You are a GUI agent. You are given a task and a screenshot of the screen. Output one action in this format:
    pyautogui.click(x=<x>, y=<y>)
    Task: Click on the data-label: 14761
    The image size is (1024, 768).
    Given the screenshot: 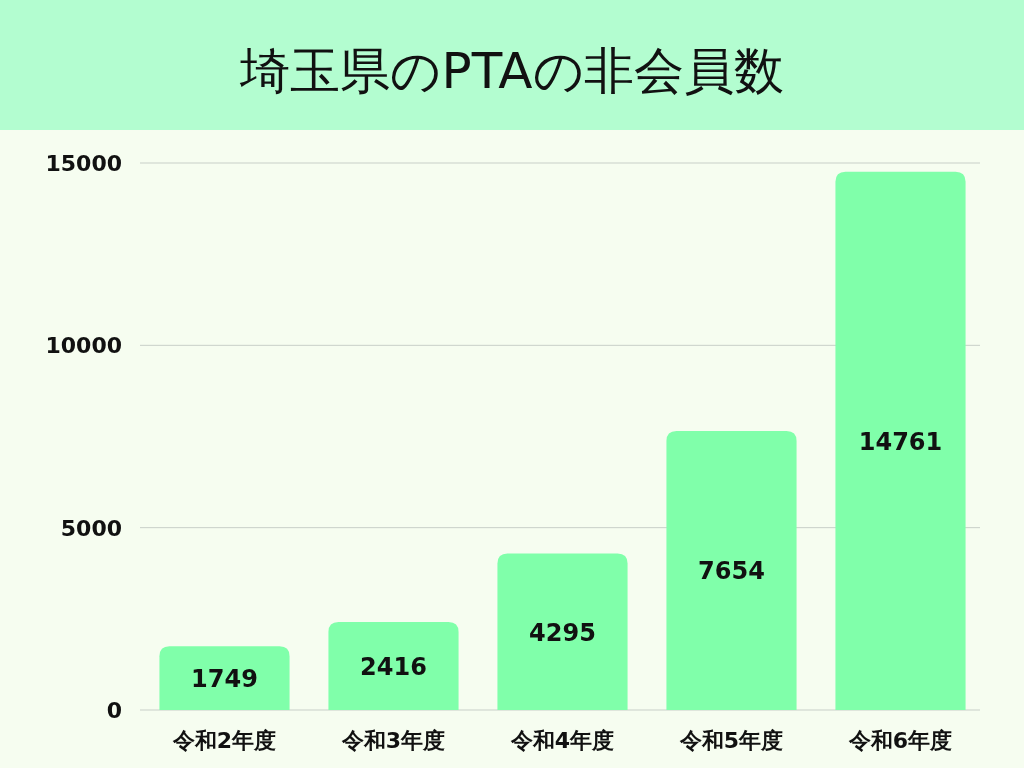 What is the action you would take?
    pyautogui.click(x=900, y=441)
    